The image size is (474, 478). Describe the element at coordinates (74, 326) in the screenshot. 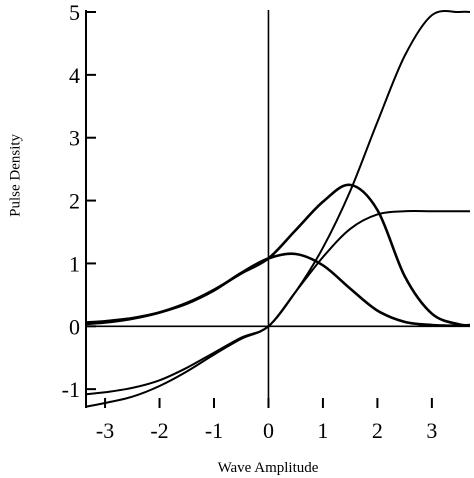

I see `y-tick-label: 0` at that location.